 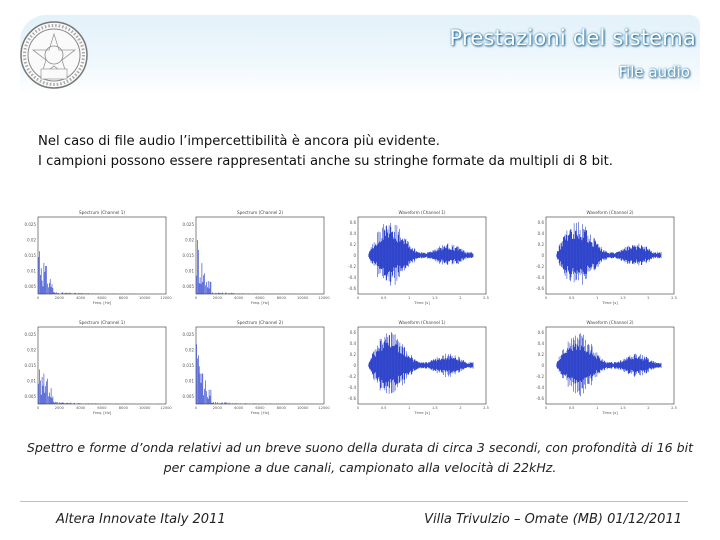 What do you see at coordinates (360, 55) in the screenshot?
I see `header-band` at bounding box center [360, 55].